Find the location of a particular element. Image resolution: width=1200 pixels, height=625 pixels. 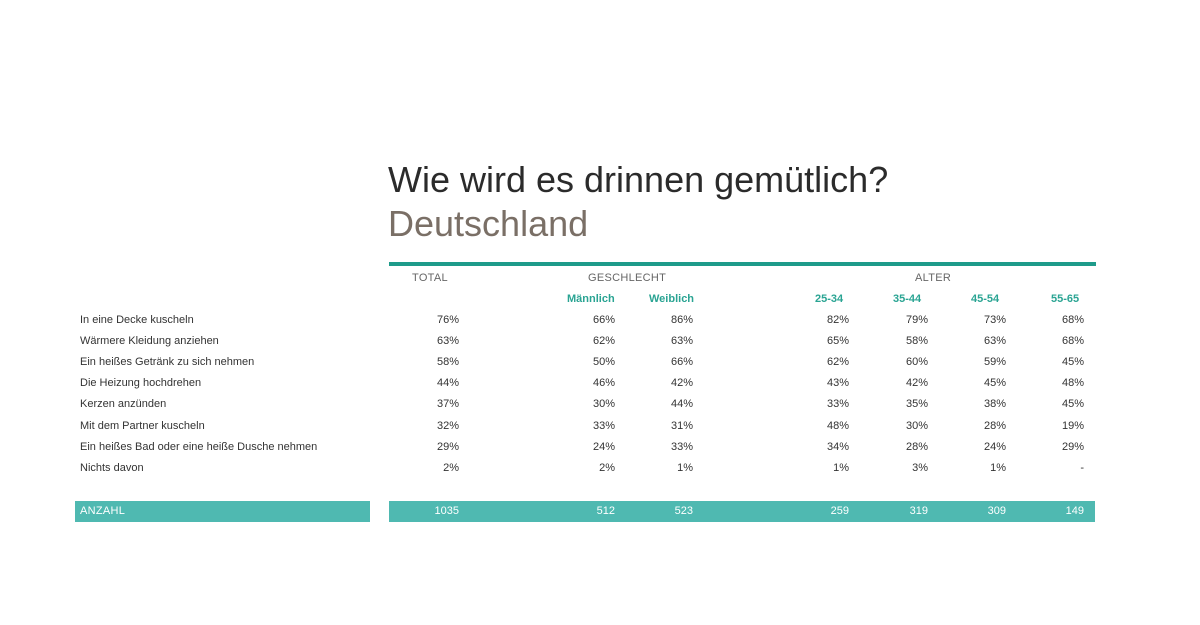

subheader-age-45-54: 45-54 is located at coordinates (985, 299).